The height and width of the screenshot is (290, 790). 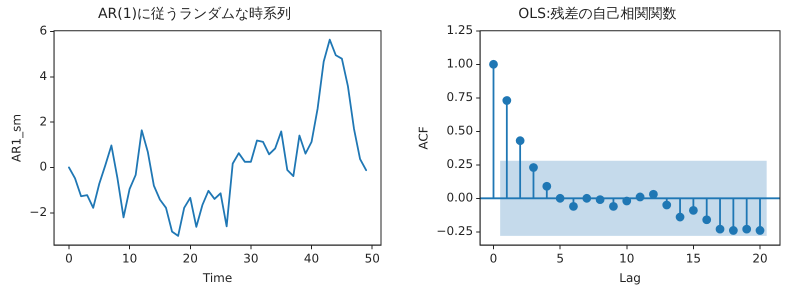 I want to click on y-tick-label: 6, so click(x=43, y=31).